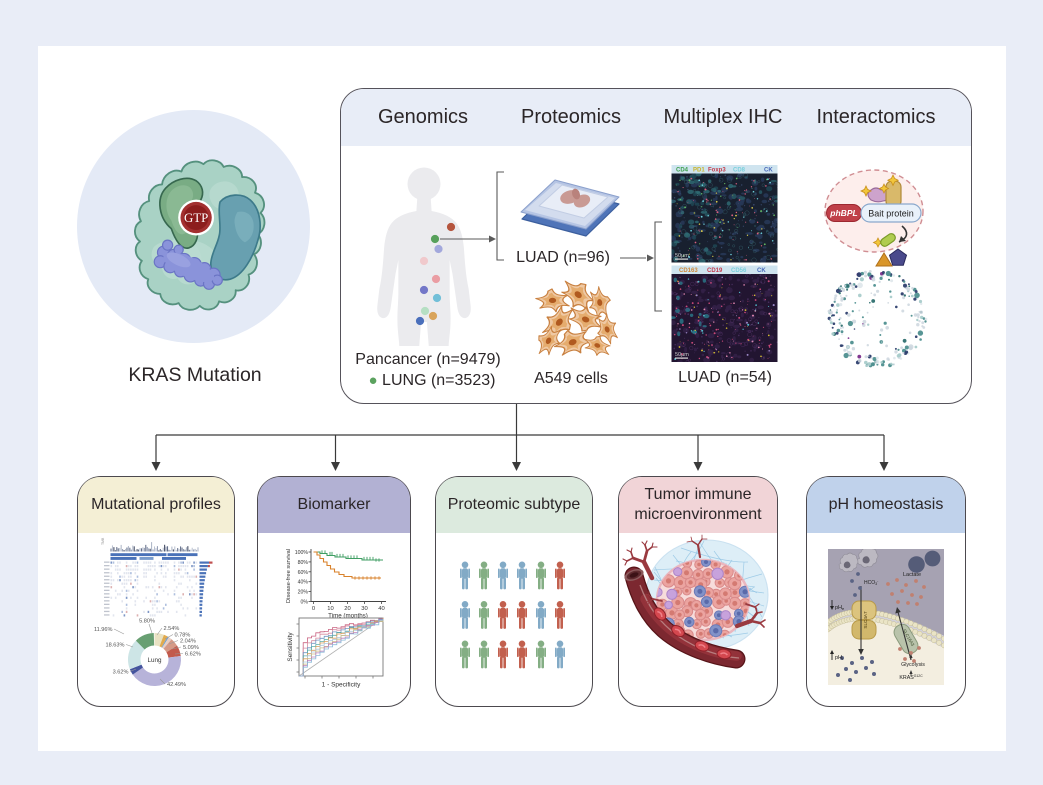 Image resolution: width=1043 pixels, height=785 pixels. I want to click on svg-text: CD163, so click(688, 271).